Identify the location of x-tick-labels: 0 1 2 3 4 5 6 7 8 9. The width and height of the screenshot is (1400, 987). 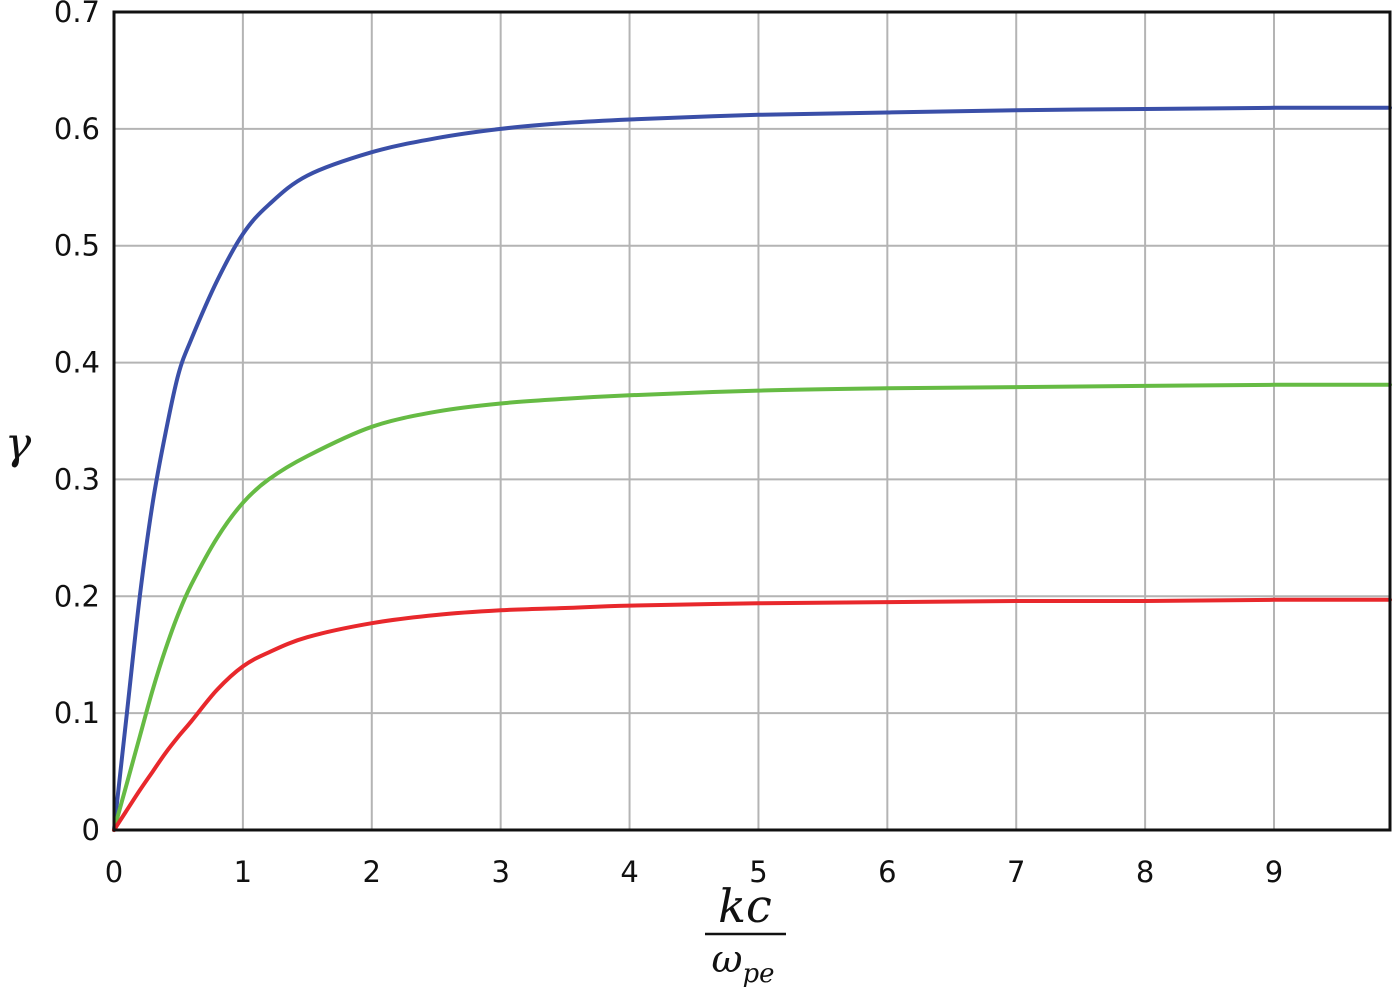
(694, 872).